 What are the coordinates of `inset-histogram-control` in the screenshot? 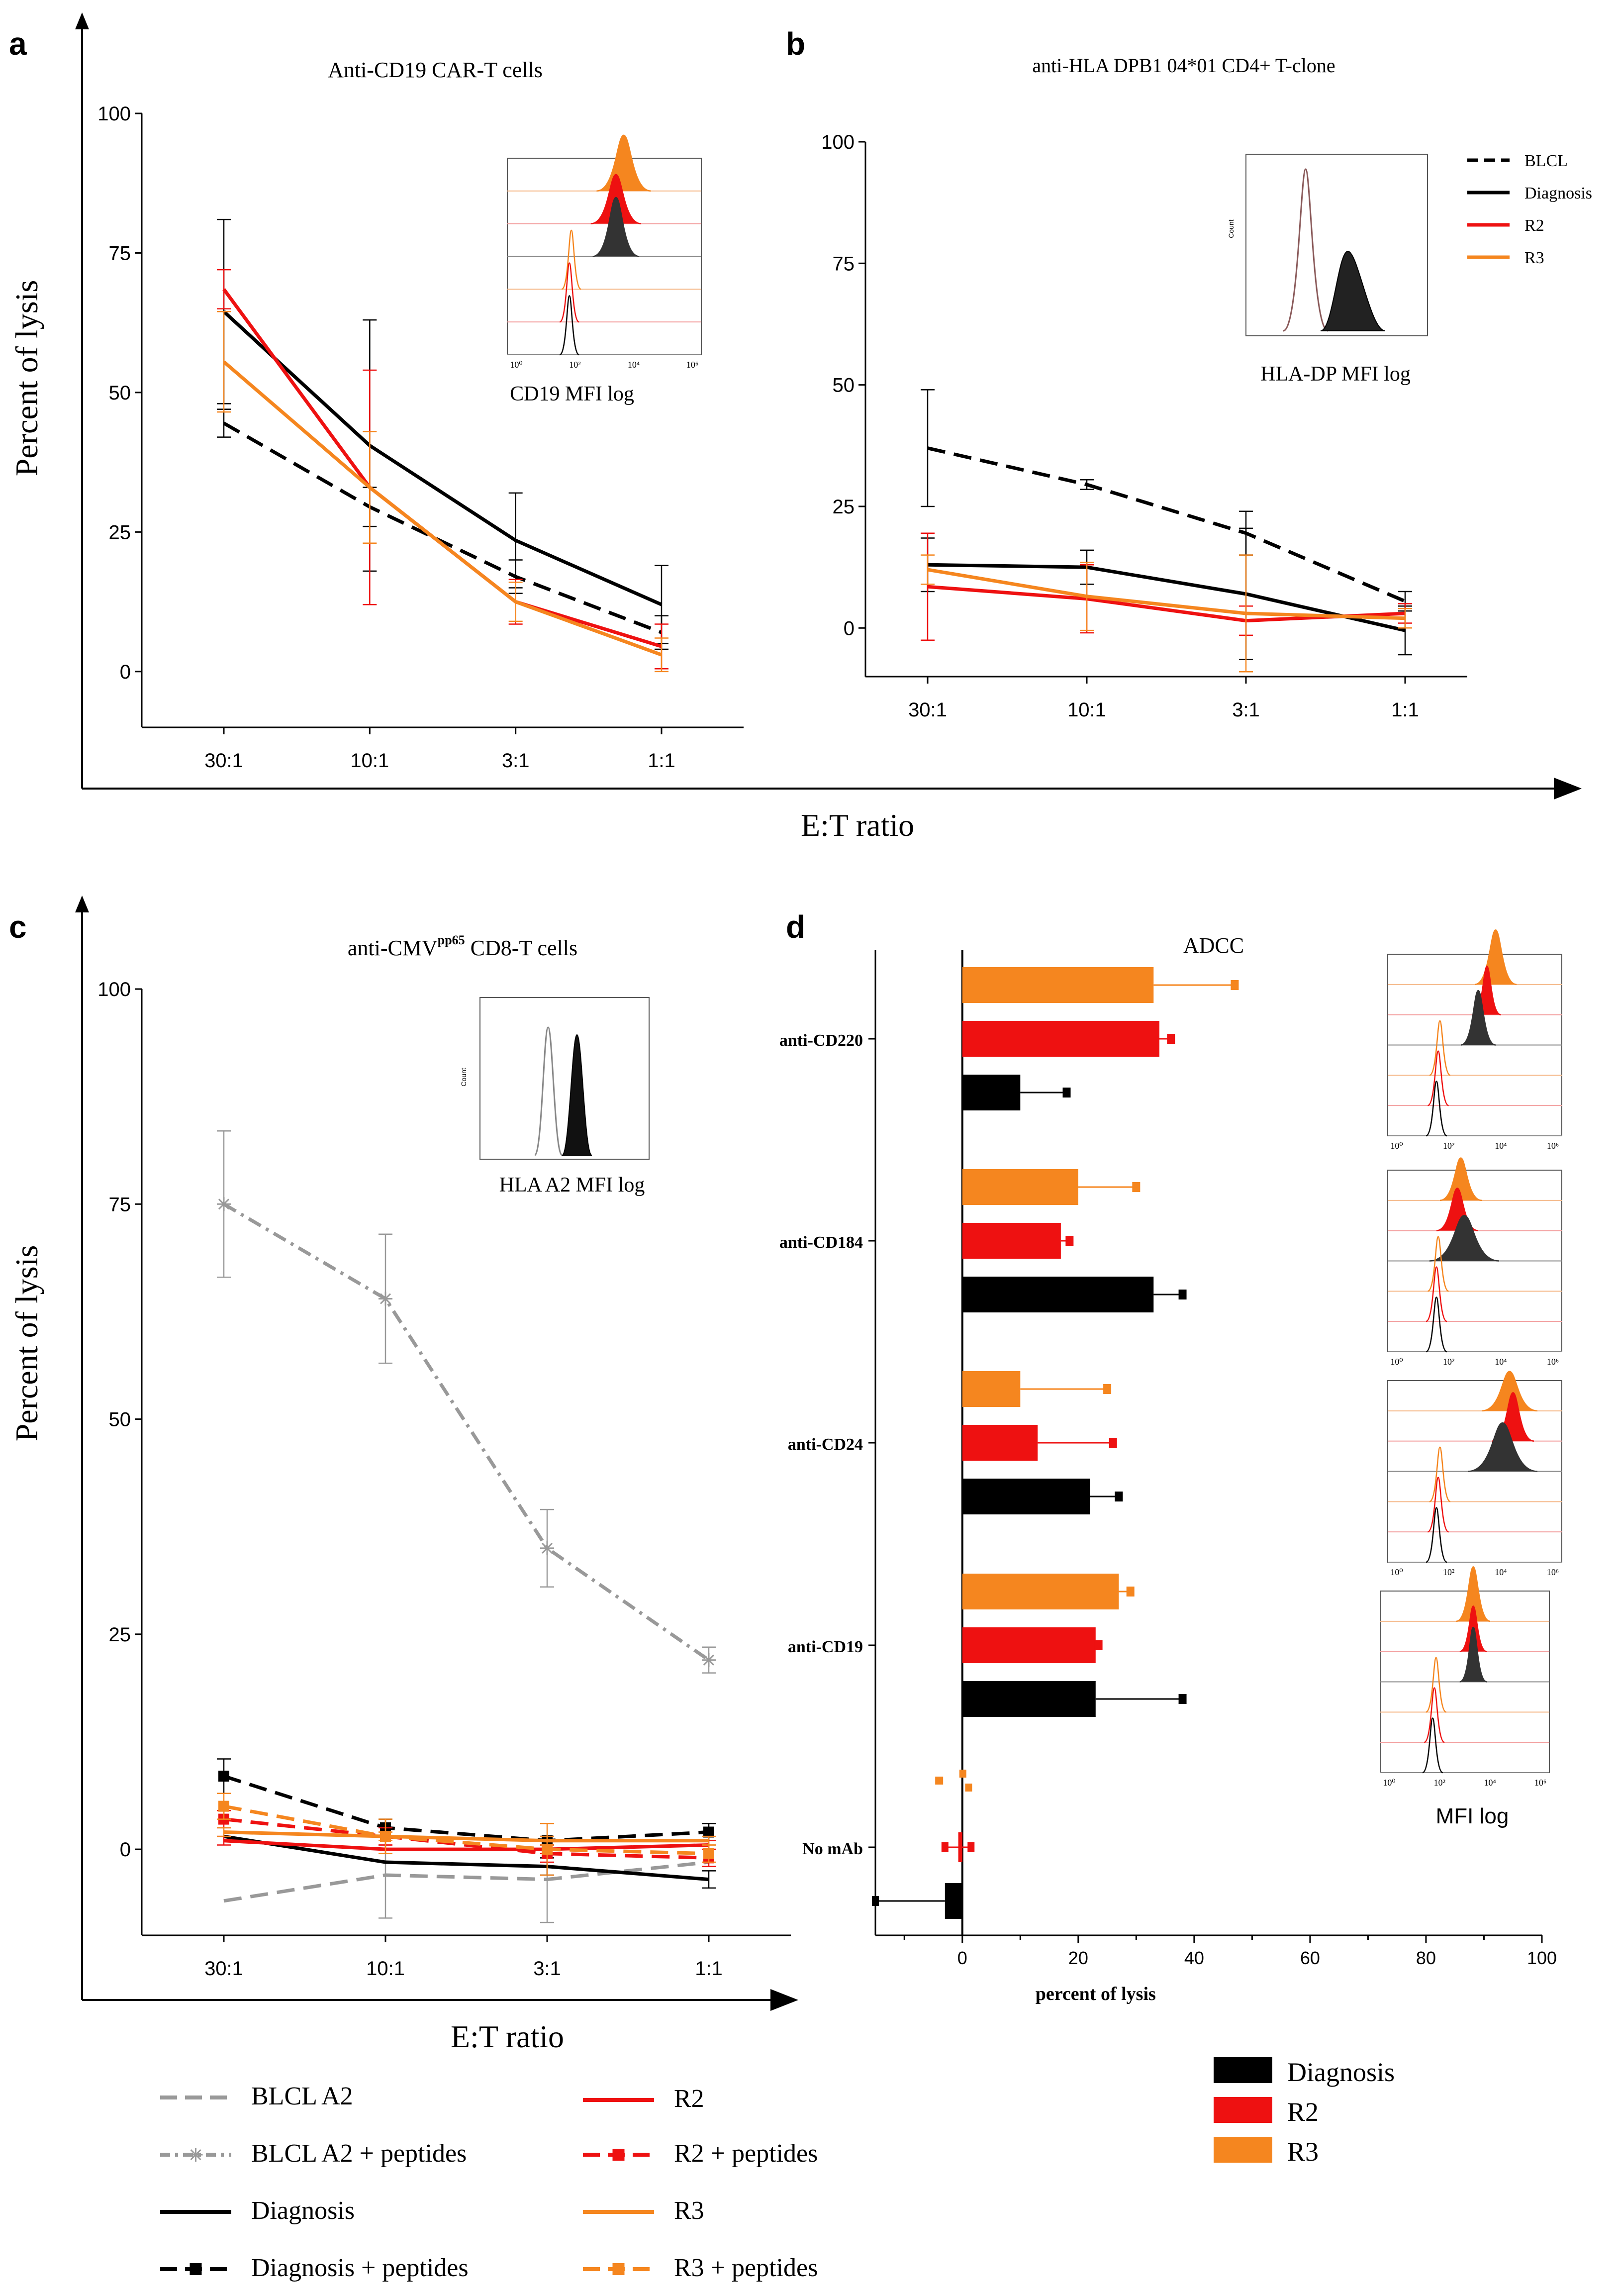 It's located at (1306, 250).